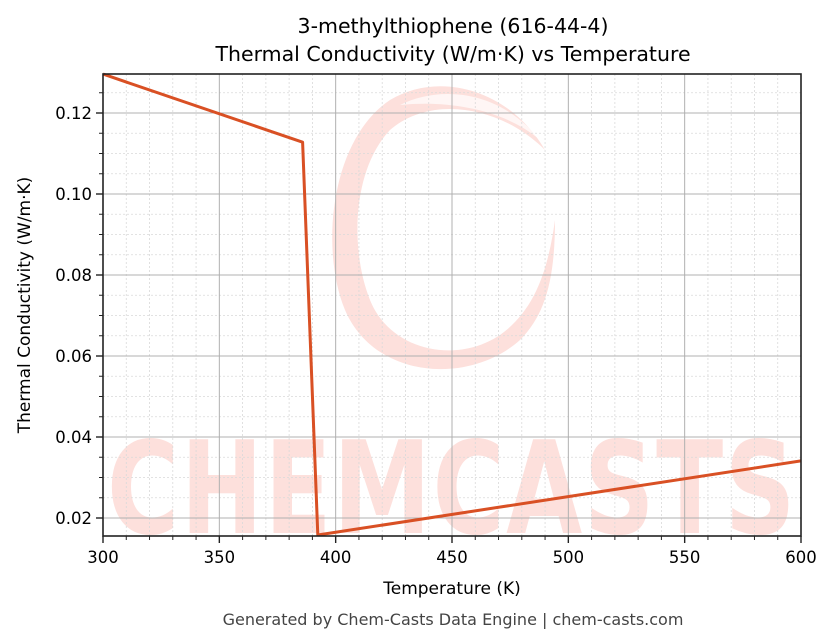  Describe the element at coordinates (220, 557) in the screenshot. I see `x-tick-label: 350` at that location.